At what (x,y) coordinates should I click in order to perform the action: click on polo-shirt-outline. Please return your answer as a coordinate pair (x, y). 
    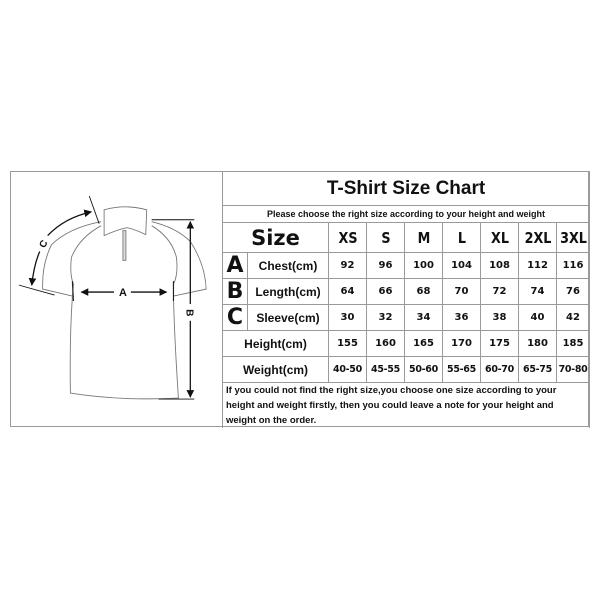
    Looking at the image, I should click on (124, 303).